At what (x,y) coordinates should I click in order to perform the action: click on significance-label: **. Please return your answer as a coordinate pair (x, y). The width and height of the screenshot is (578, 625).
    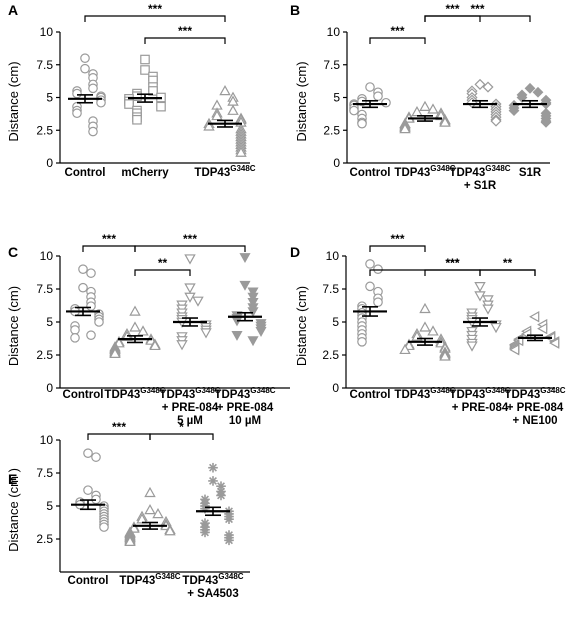
    Looking at the image, I should click on (163, 263).